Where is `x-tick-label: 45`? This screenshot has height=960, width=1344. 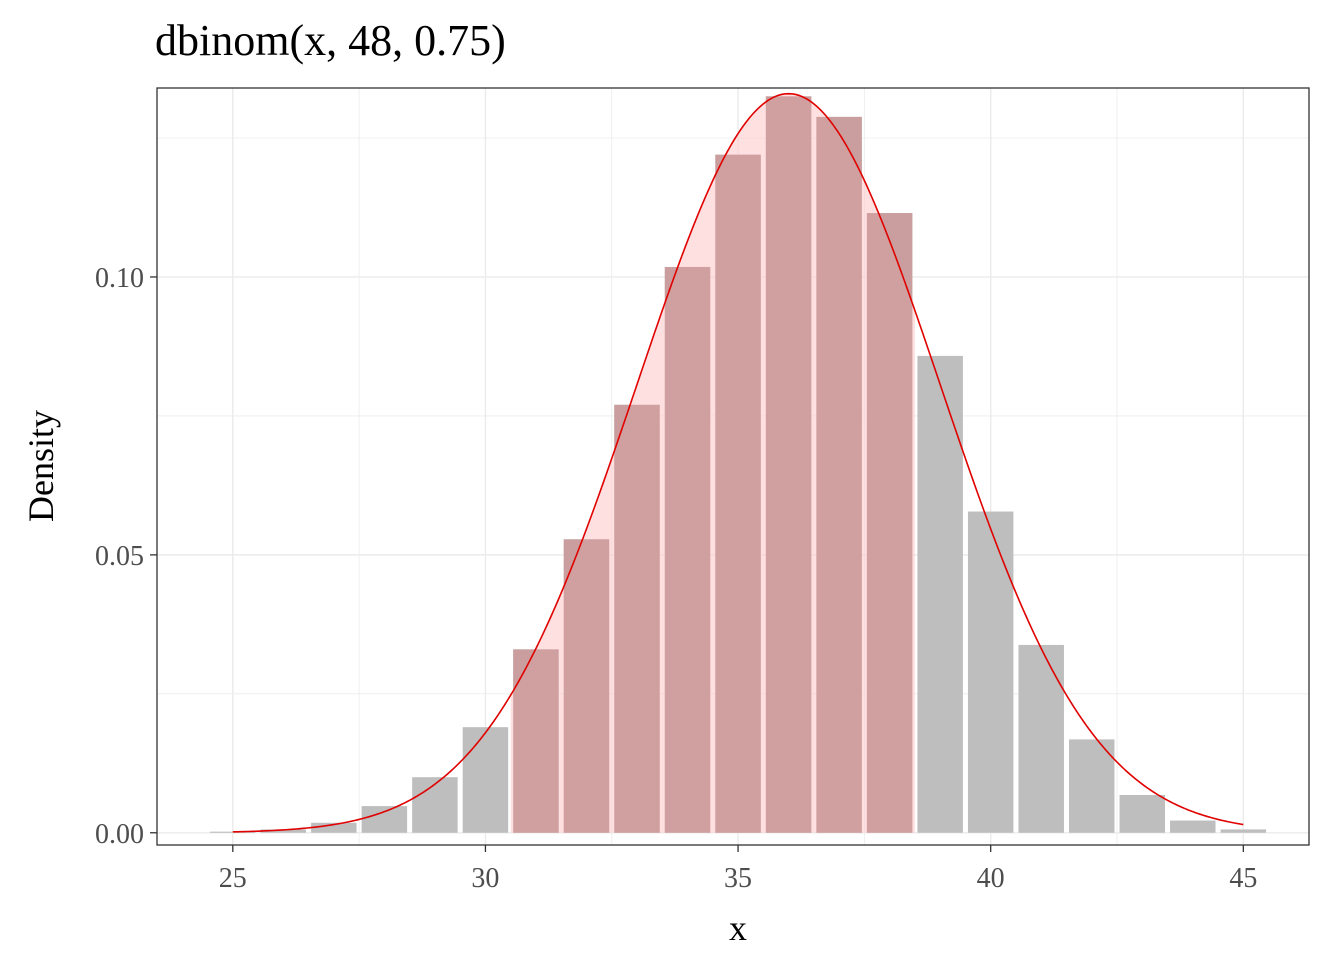
x-tick-label: 45 is located at coordinates (1243, 878).